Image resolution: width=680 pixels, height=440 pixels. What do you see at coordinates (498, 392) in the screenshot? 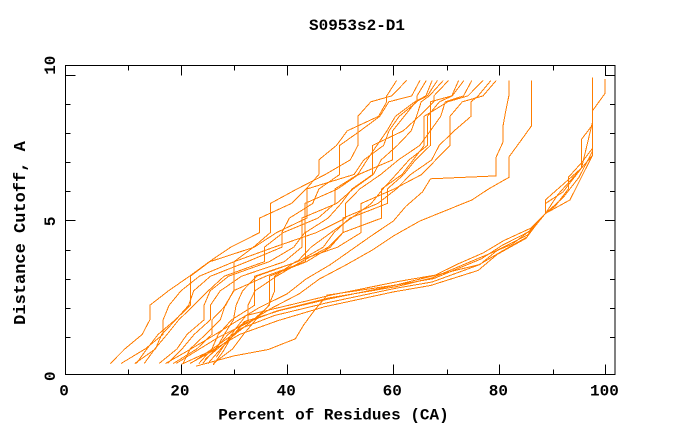
I see `svg-text: 80` at bounding box center [498, 392].